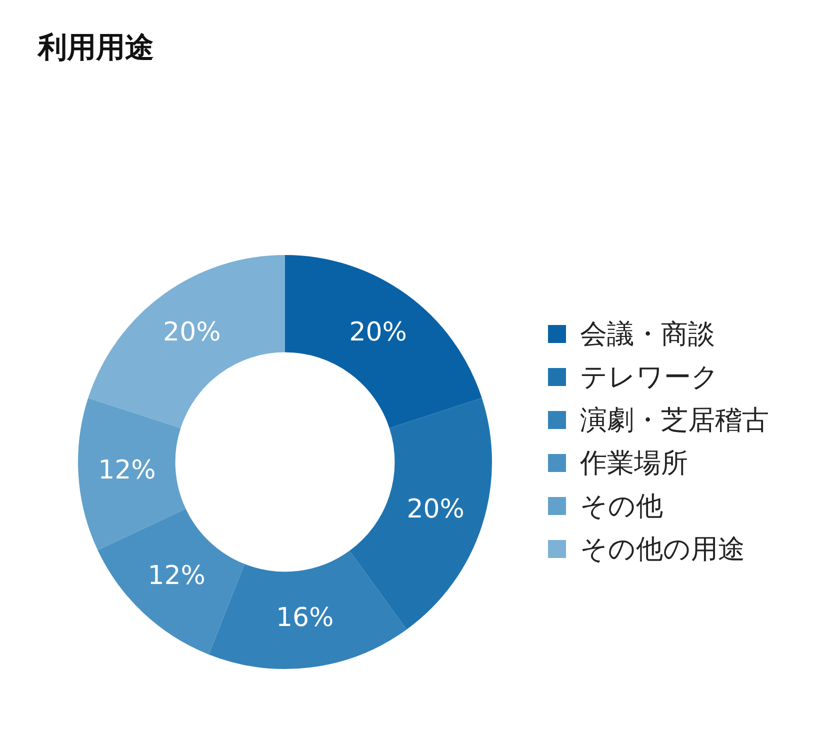 The image size is (827, 738). What do you see at coordinates (662, 549) in the screenshot?
I see `legend-label: その他の用途` at bounding box center [662, 549].